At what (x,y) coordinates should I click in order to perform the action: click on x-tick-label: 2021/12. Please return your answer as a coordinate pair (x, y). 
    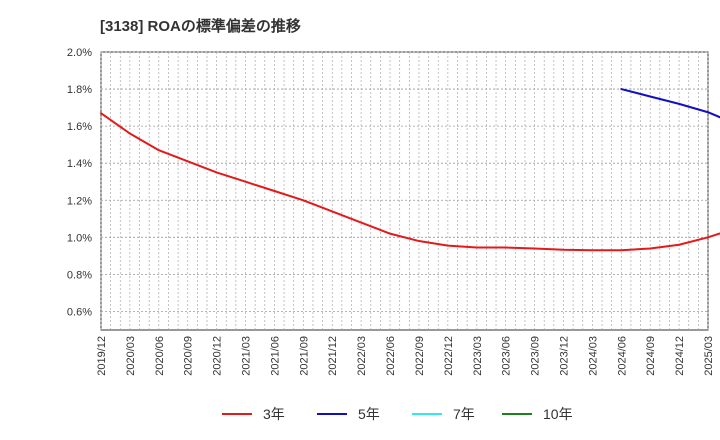
    Looking at the image, I should click on (333, 356).